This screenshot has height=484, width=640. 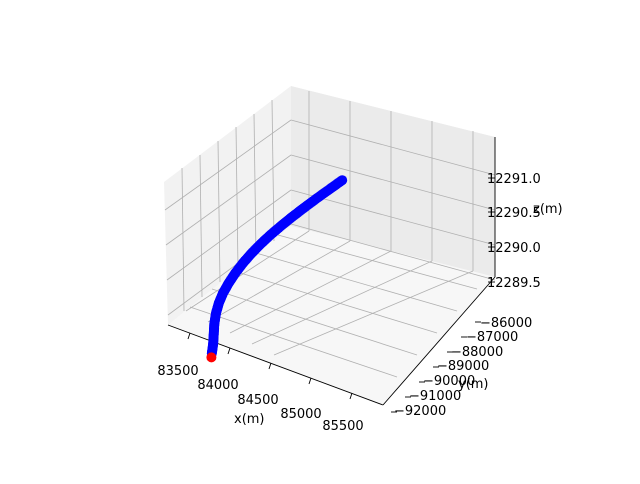 I want to click on z-axis-label: z(m), so click(x=548, y=209).